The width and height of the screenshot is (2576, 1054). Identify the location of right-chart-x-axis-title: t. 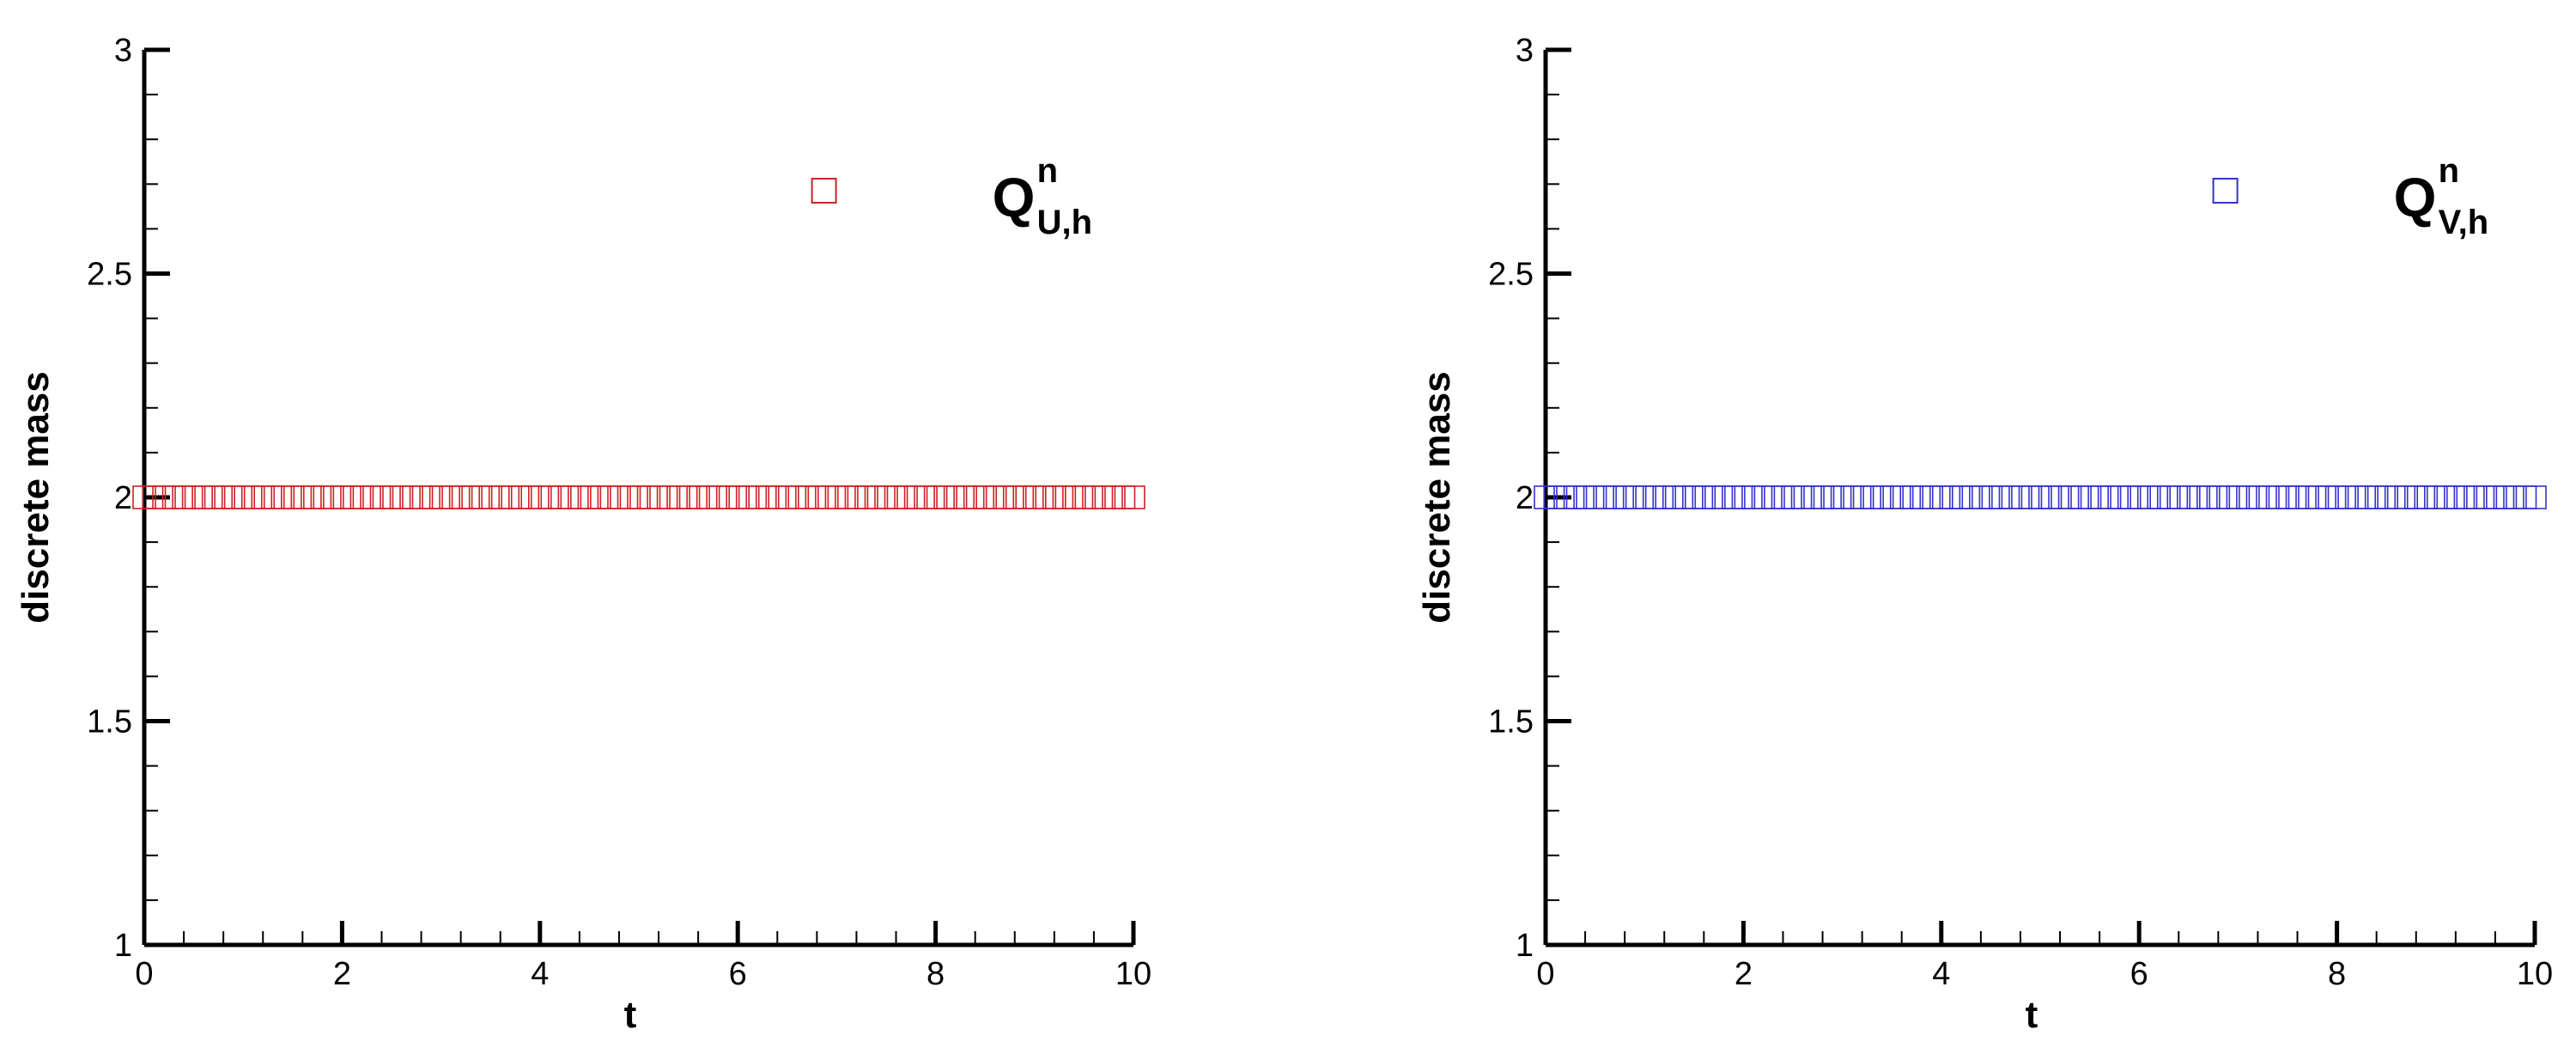
(2032, 1015).